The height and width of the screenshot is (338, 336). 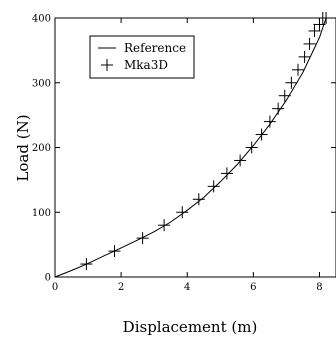 What do you see at coordinates (41, 83) in the screenshot?
I see `y-tick-label-3: 300` at bounding box center [41, 83].